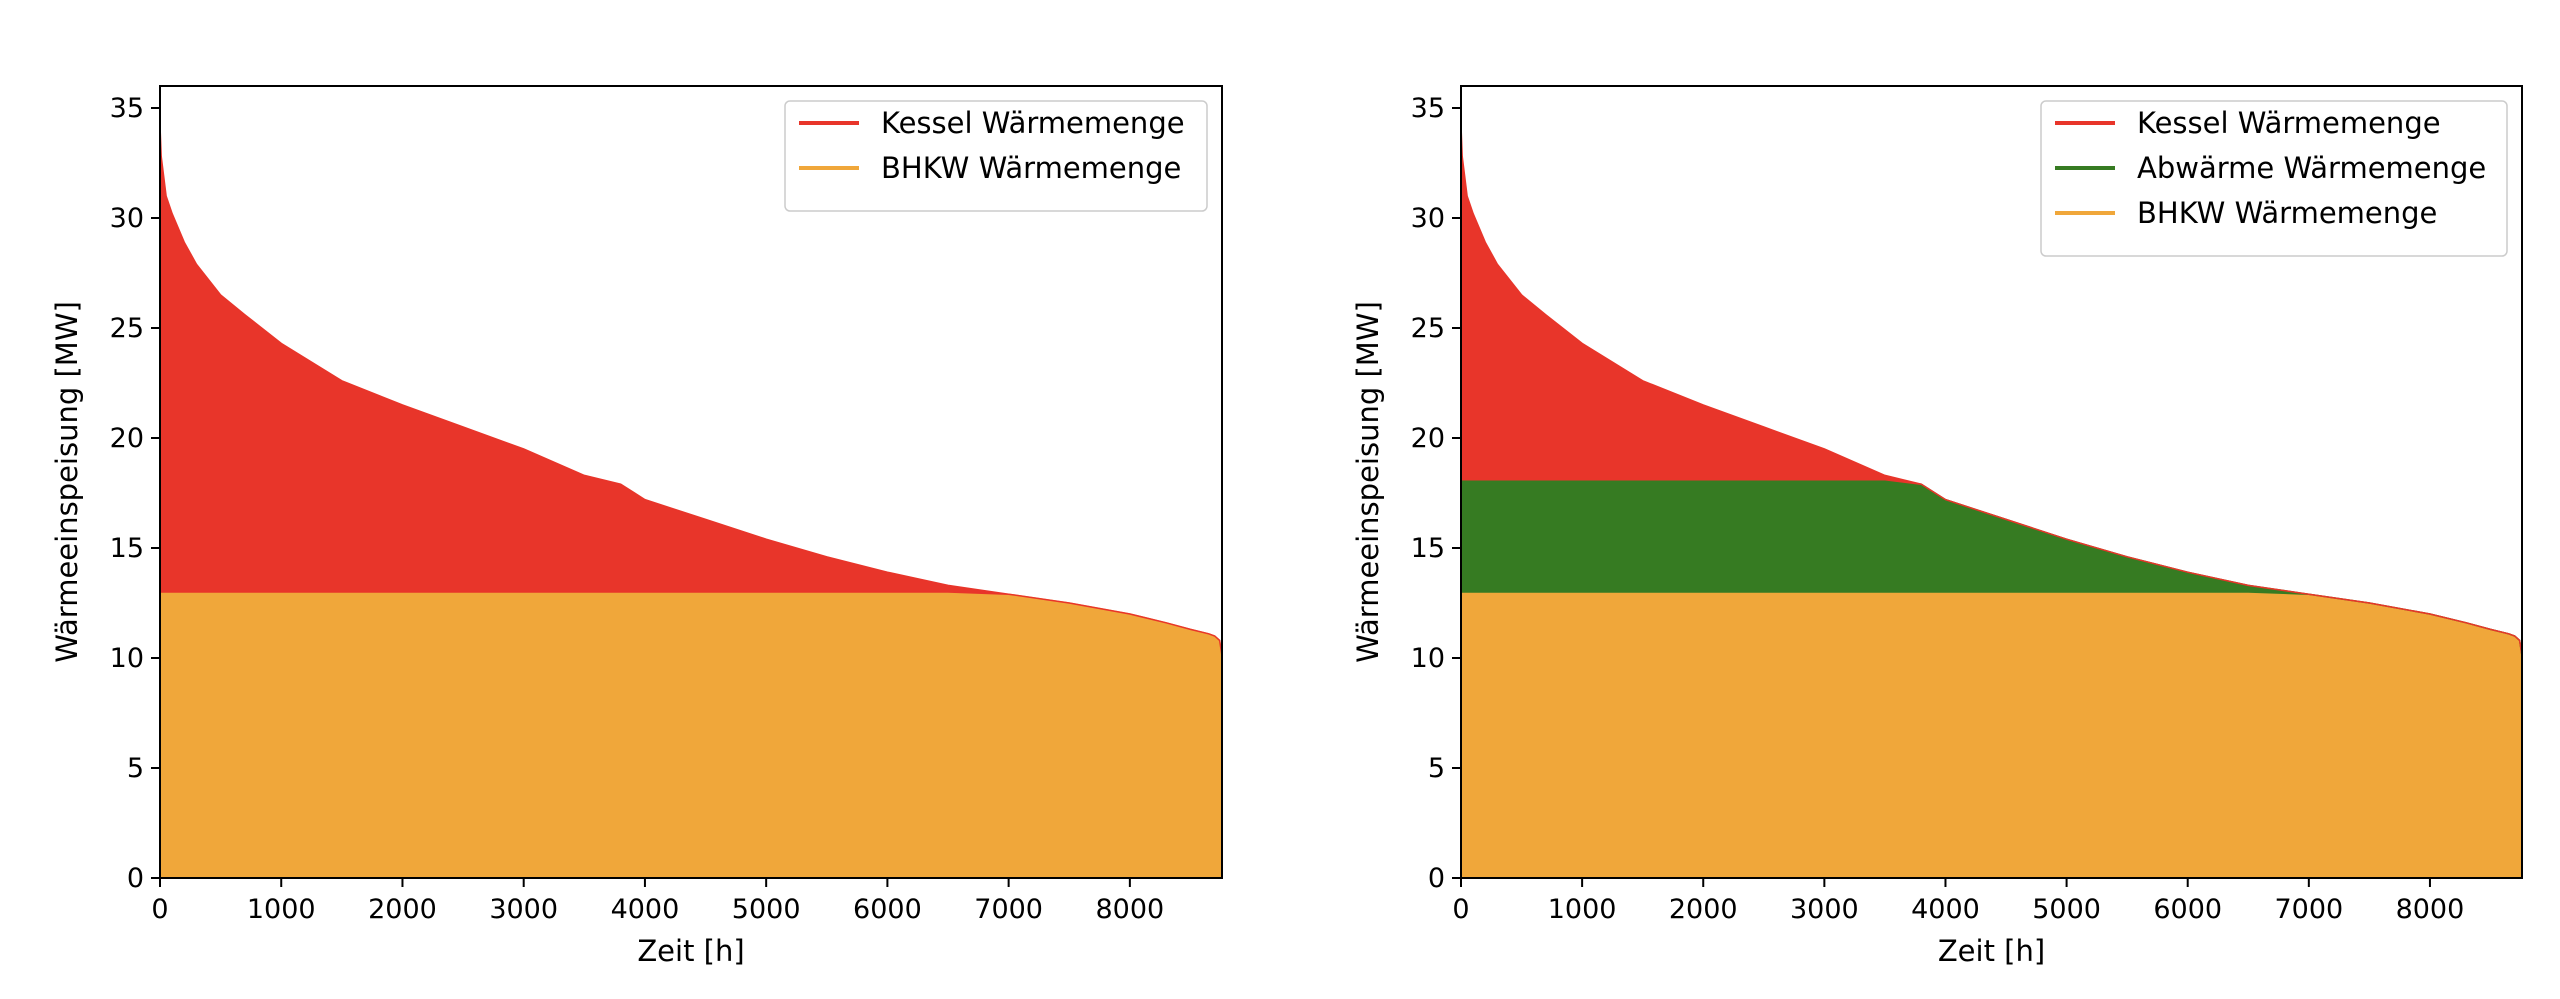 This screenshot has width=2560, height=999. I want to click on legend: Kessel Wärmemenge BHKW Wärmemenge, so click(996, 156).